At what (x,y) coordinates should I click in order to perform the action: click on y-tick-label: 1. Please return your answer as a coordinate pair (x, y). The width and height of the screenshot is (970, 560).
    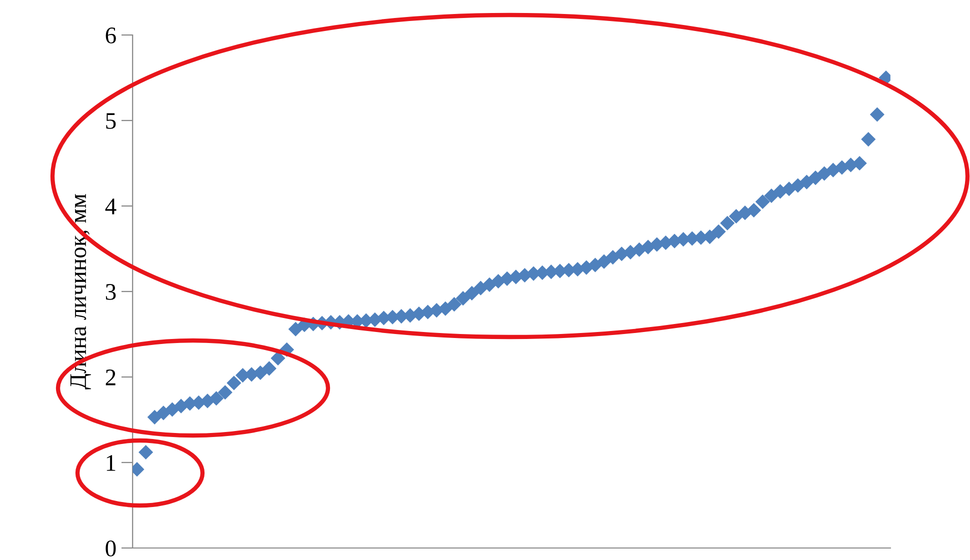
    Looking at the image, I should click on (111, 463).